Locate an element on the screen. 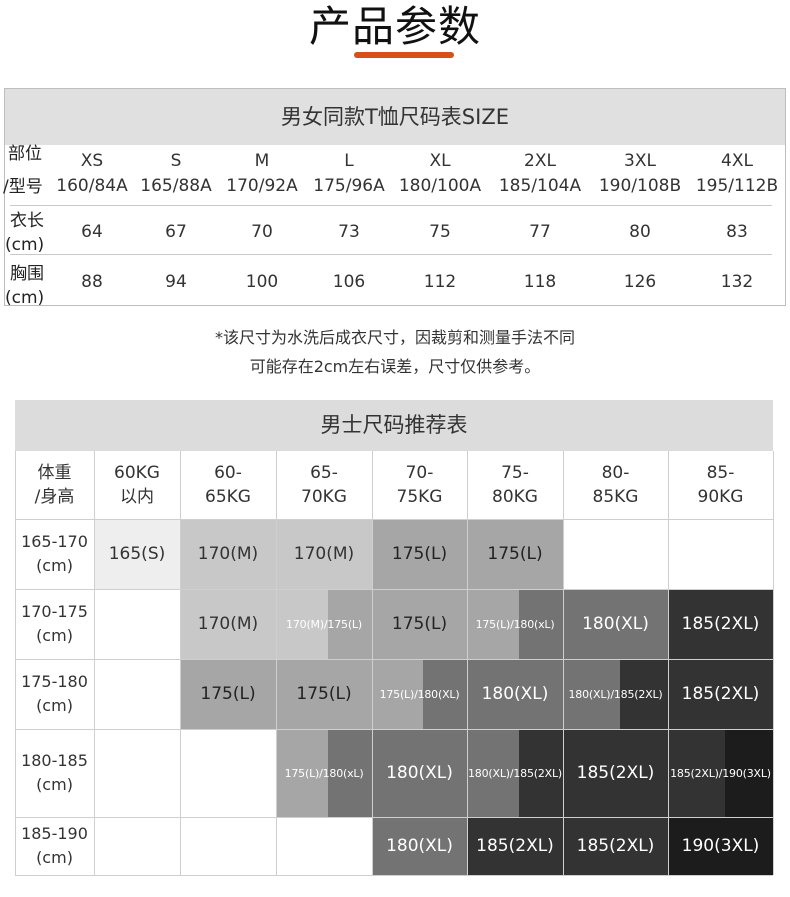 Image resolution: width=790 pixels, height=897 pixels. size-model: 165/88A is located at coordinates (176, 186).